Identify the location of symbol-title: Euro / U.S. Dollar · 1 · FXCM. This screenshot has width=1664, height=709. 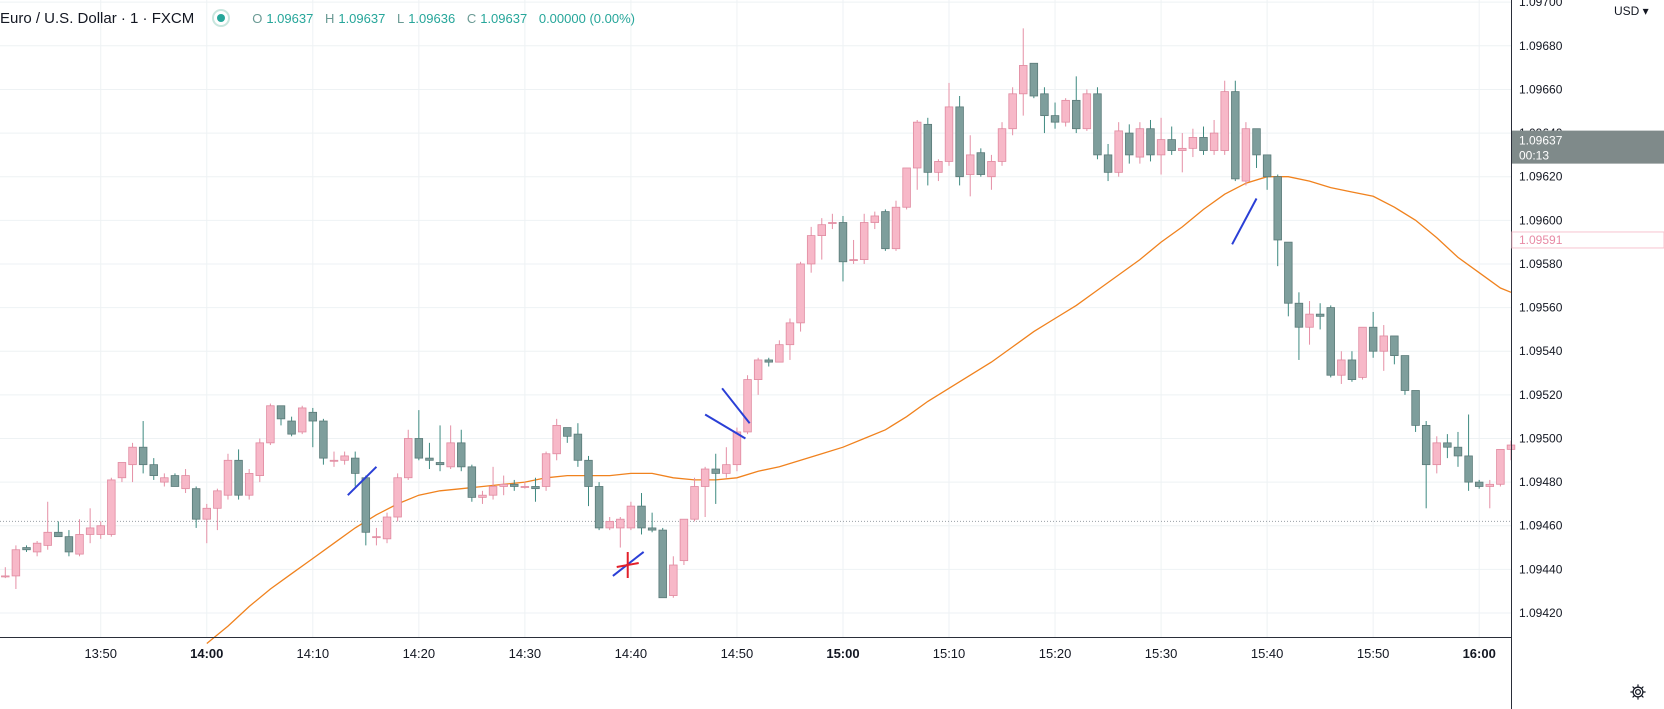
(97, 18).